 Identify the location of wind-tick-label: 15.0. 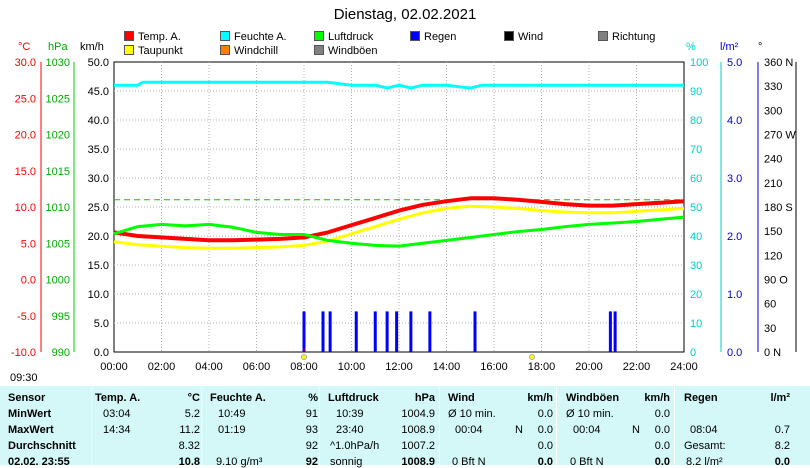
(98, 266).